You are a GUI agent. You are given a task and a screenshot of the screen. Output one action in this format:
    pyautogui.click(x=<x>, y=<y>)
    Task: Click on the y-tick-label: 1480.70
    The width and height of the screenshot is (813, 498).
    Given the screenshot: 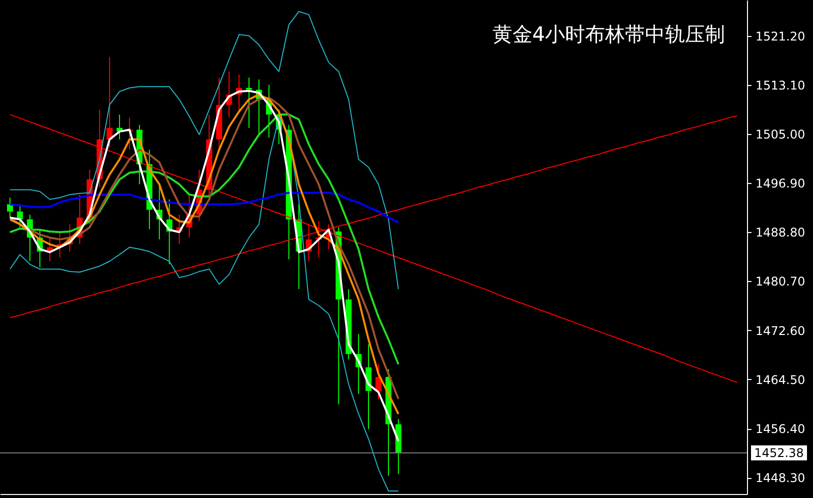 What is the action you would take?
    pyautogui.click(x=781, y=281)
    